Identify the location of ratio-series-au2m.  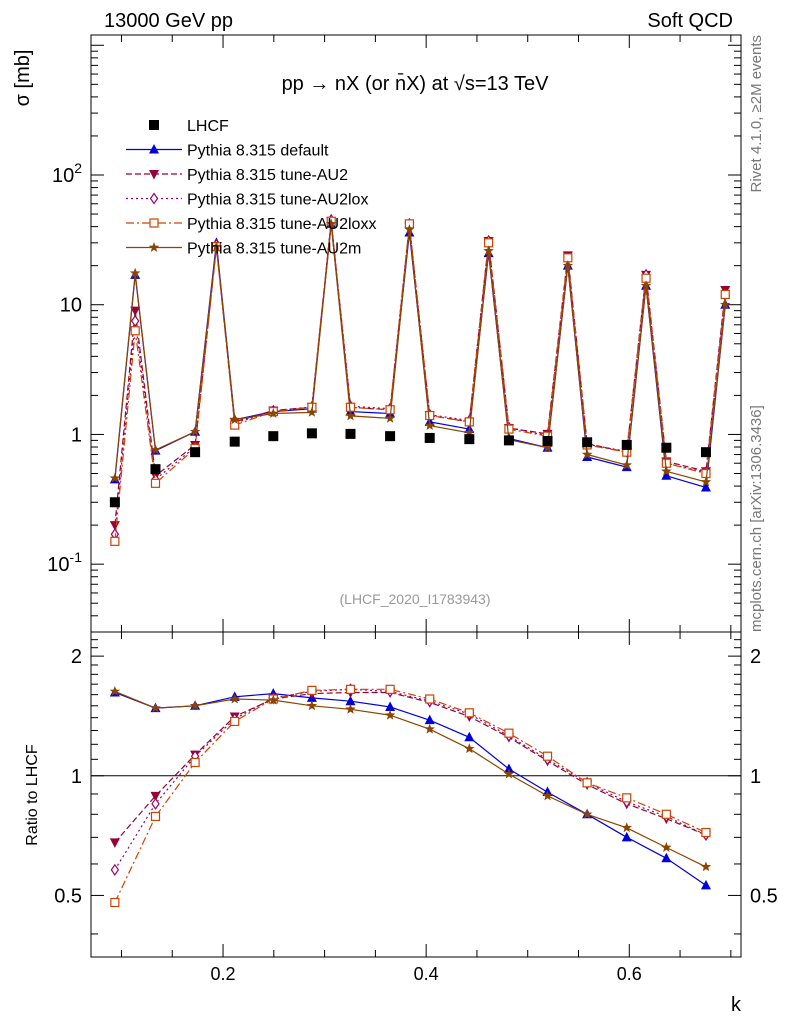
(410, 778).